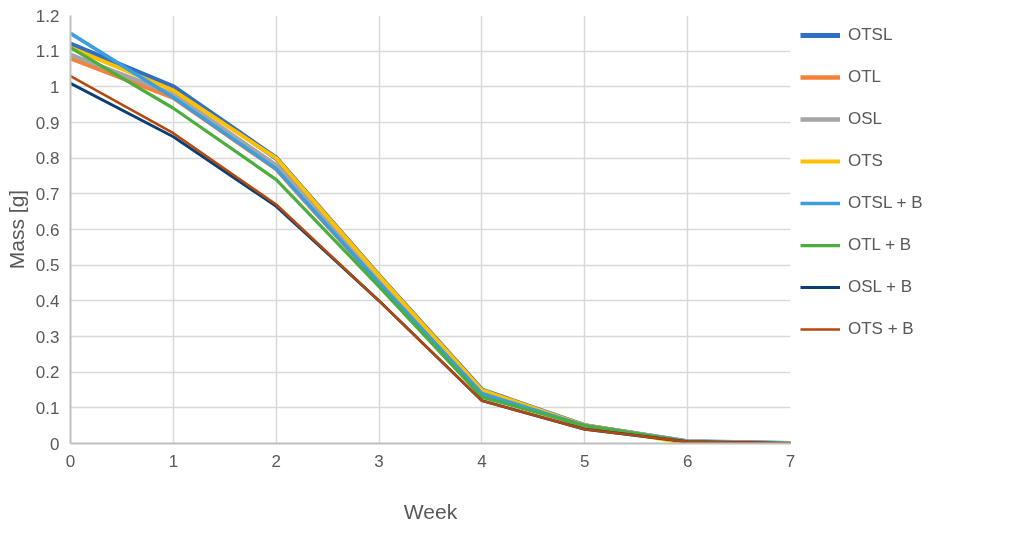  Describe the element at coordinates (881, 329) in the screenshot. I see `legend-label: OTS + B` at that location.